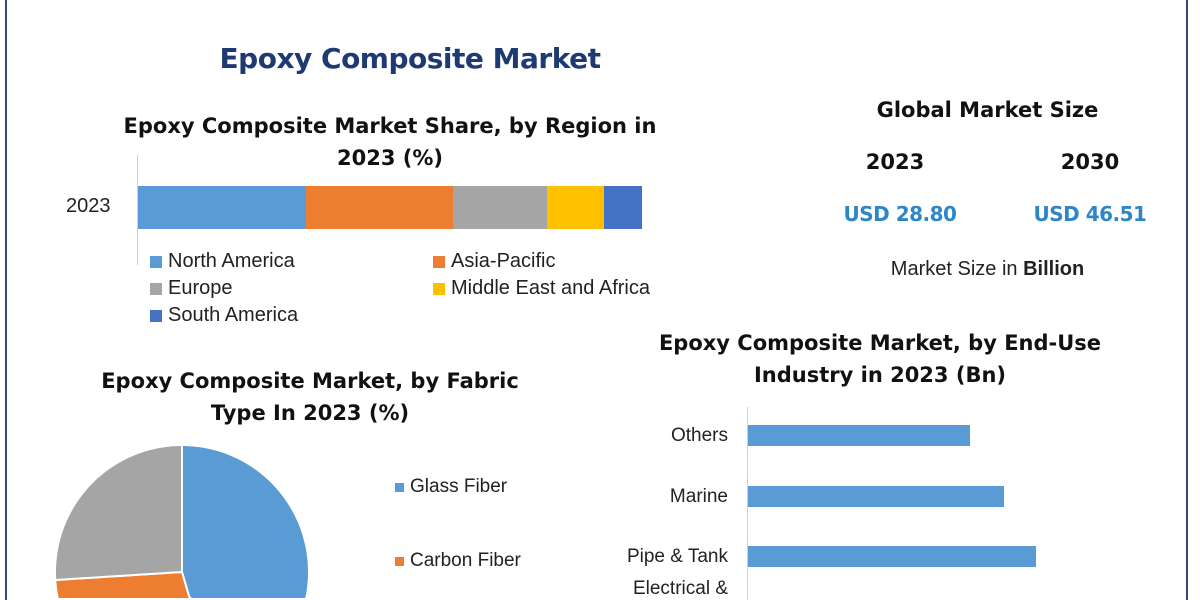  I want to click on pie-legend-item: Carbon Fiber, so click(458, 561).